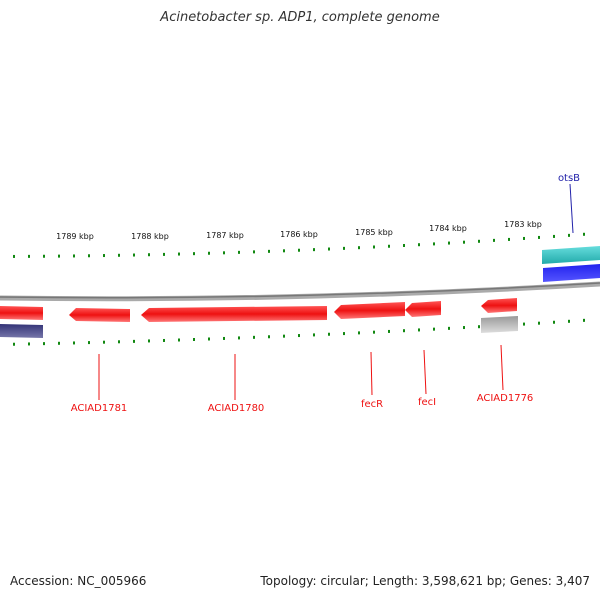  I want to click on gene-feci, so click(423, 309).